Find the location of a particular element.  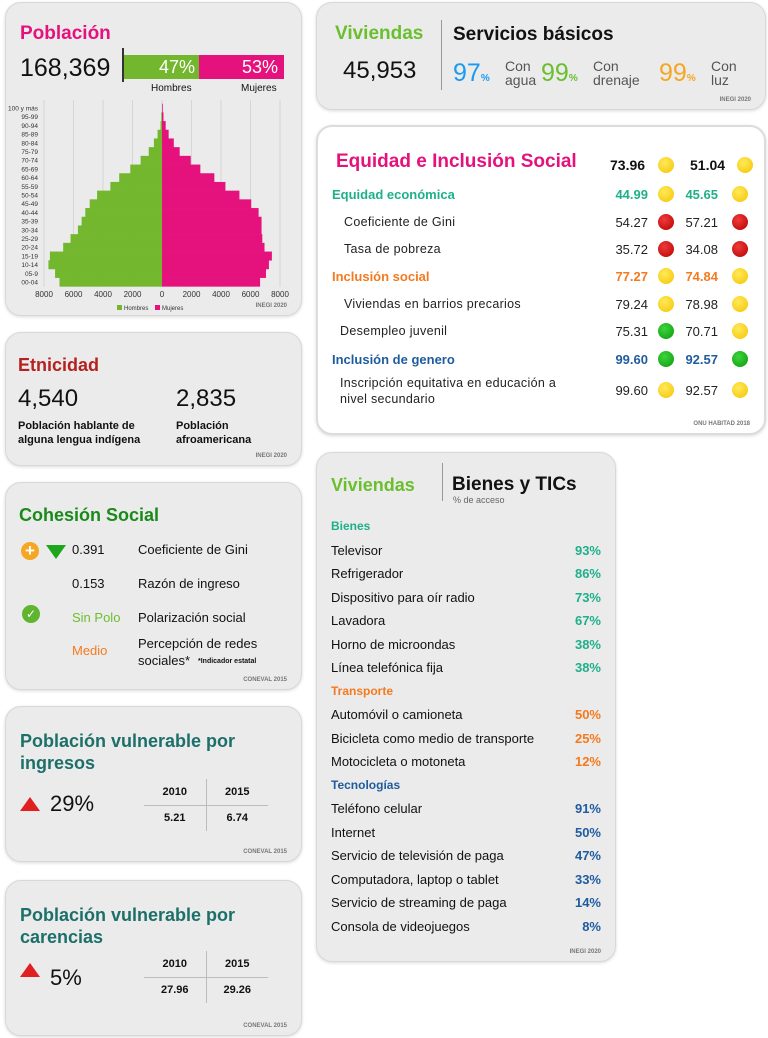

indigena-label-1: Población hablante de is located at coordinates (76, 426).